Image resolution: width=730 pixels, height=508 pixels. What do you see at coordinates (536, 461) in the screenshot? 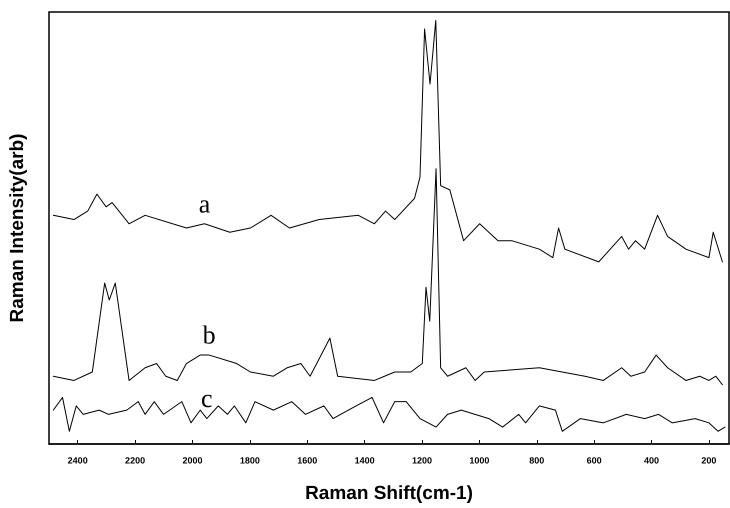
I see `x-tick-label: 800` at bounding box center [536, 461].